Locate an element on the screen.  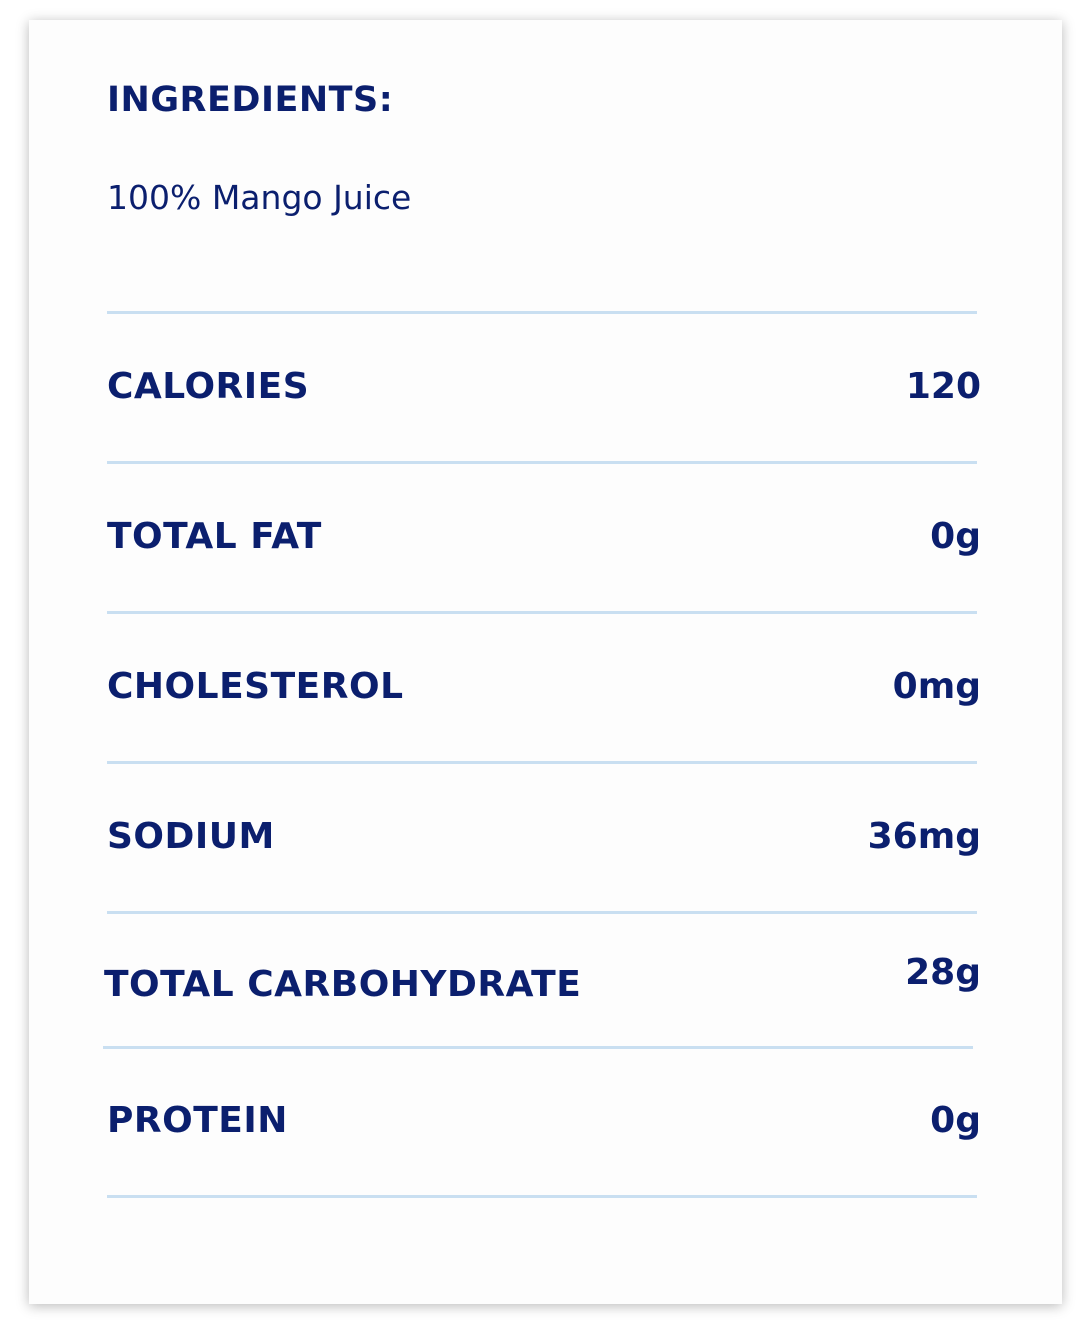
nutrition-value-cholesterol: 0mg is located at coordinates (936, 686).